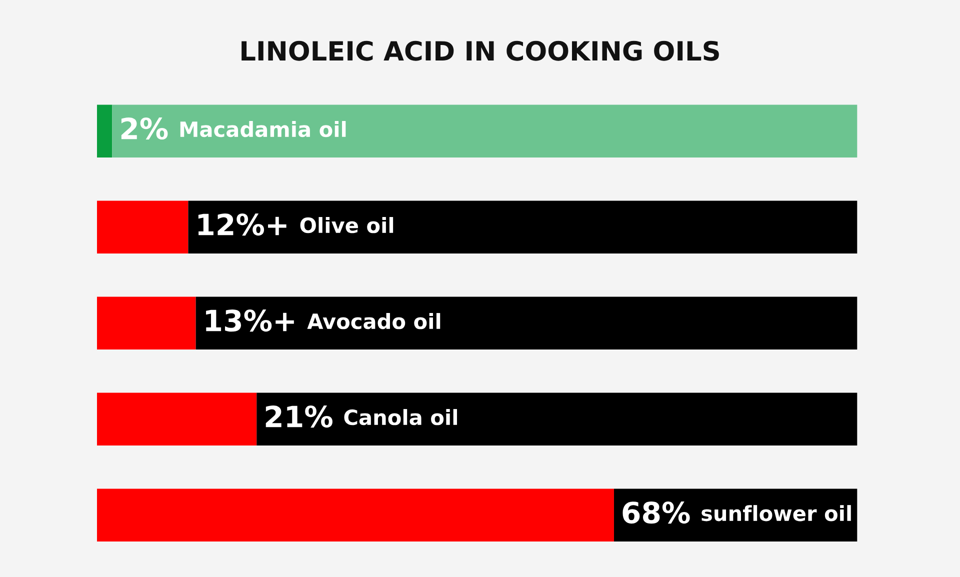 This screenshot has height=577, width=960. I want to click on data-label: 13%+, so click(250, 321).